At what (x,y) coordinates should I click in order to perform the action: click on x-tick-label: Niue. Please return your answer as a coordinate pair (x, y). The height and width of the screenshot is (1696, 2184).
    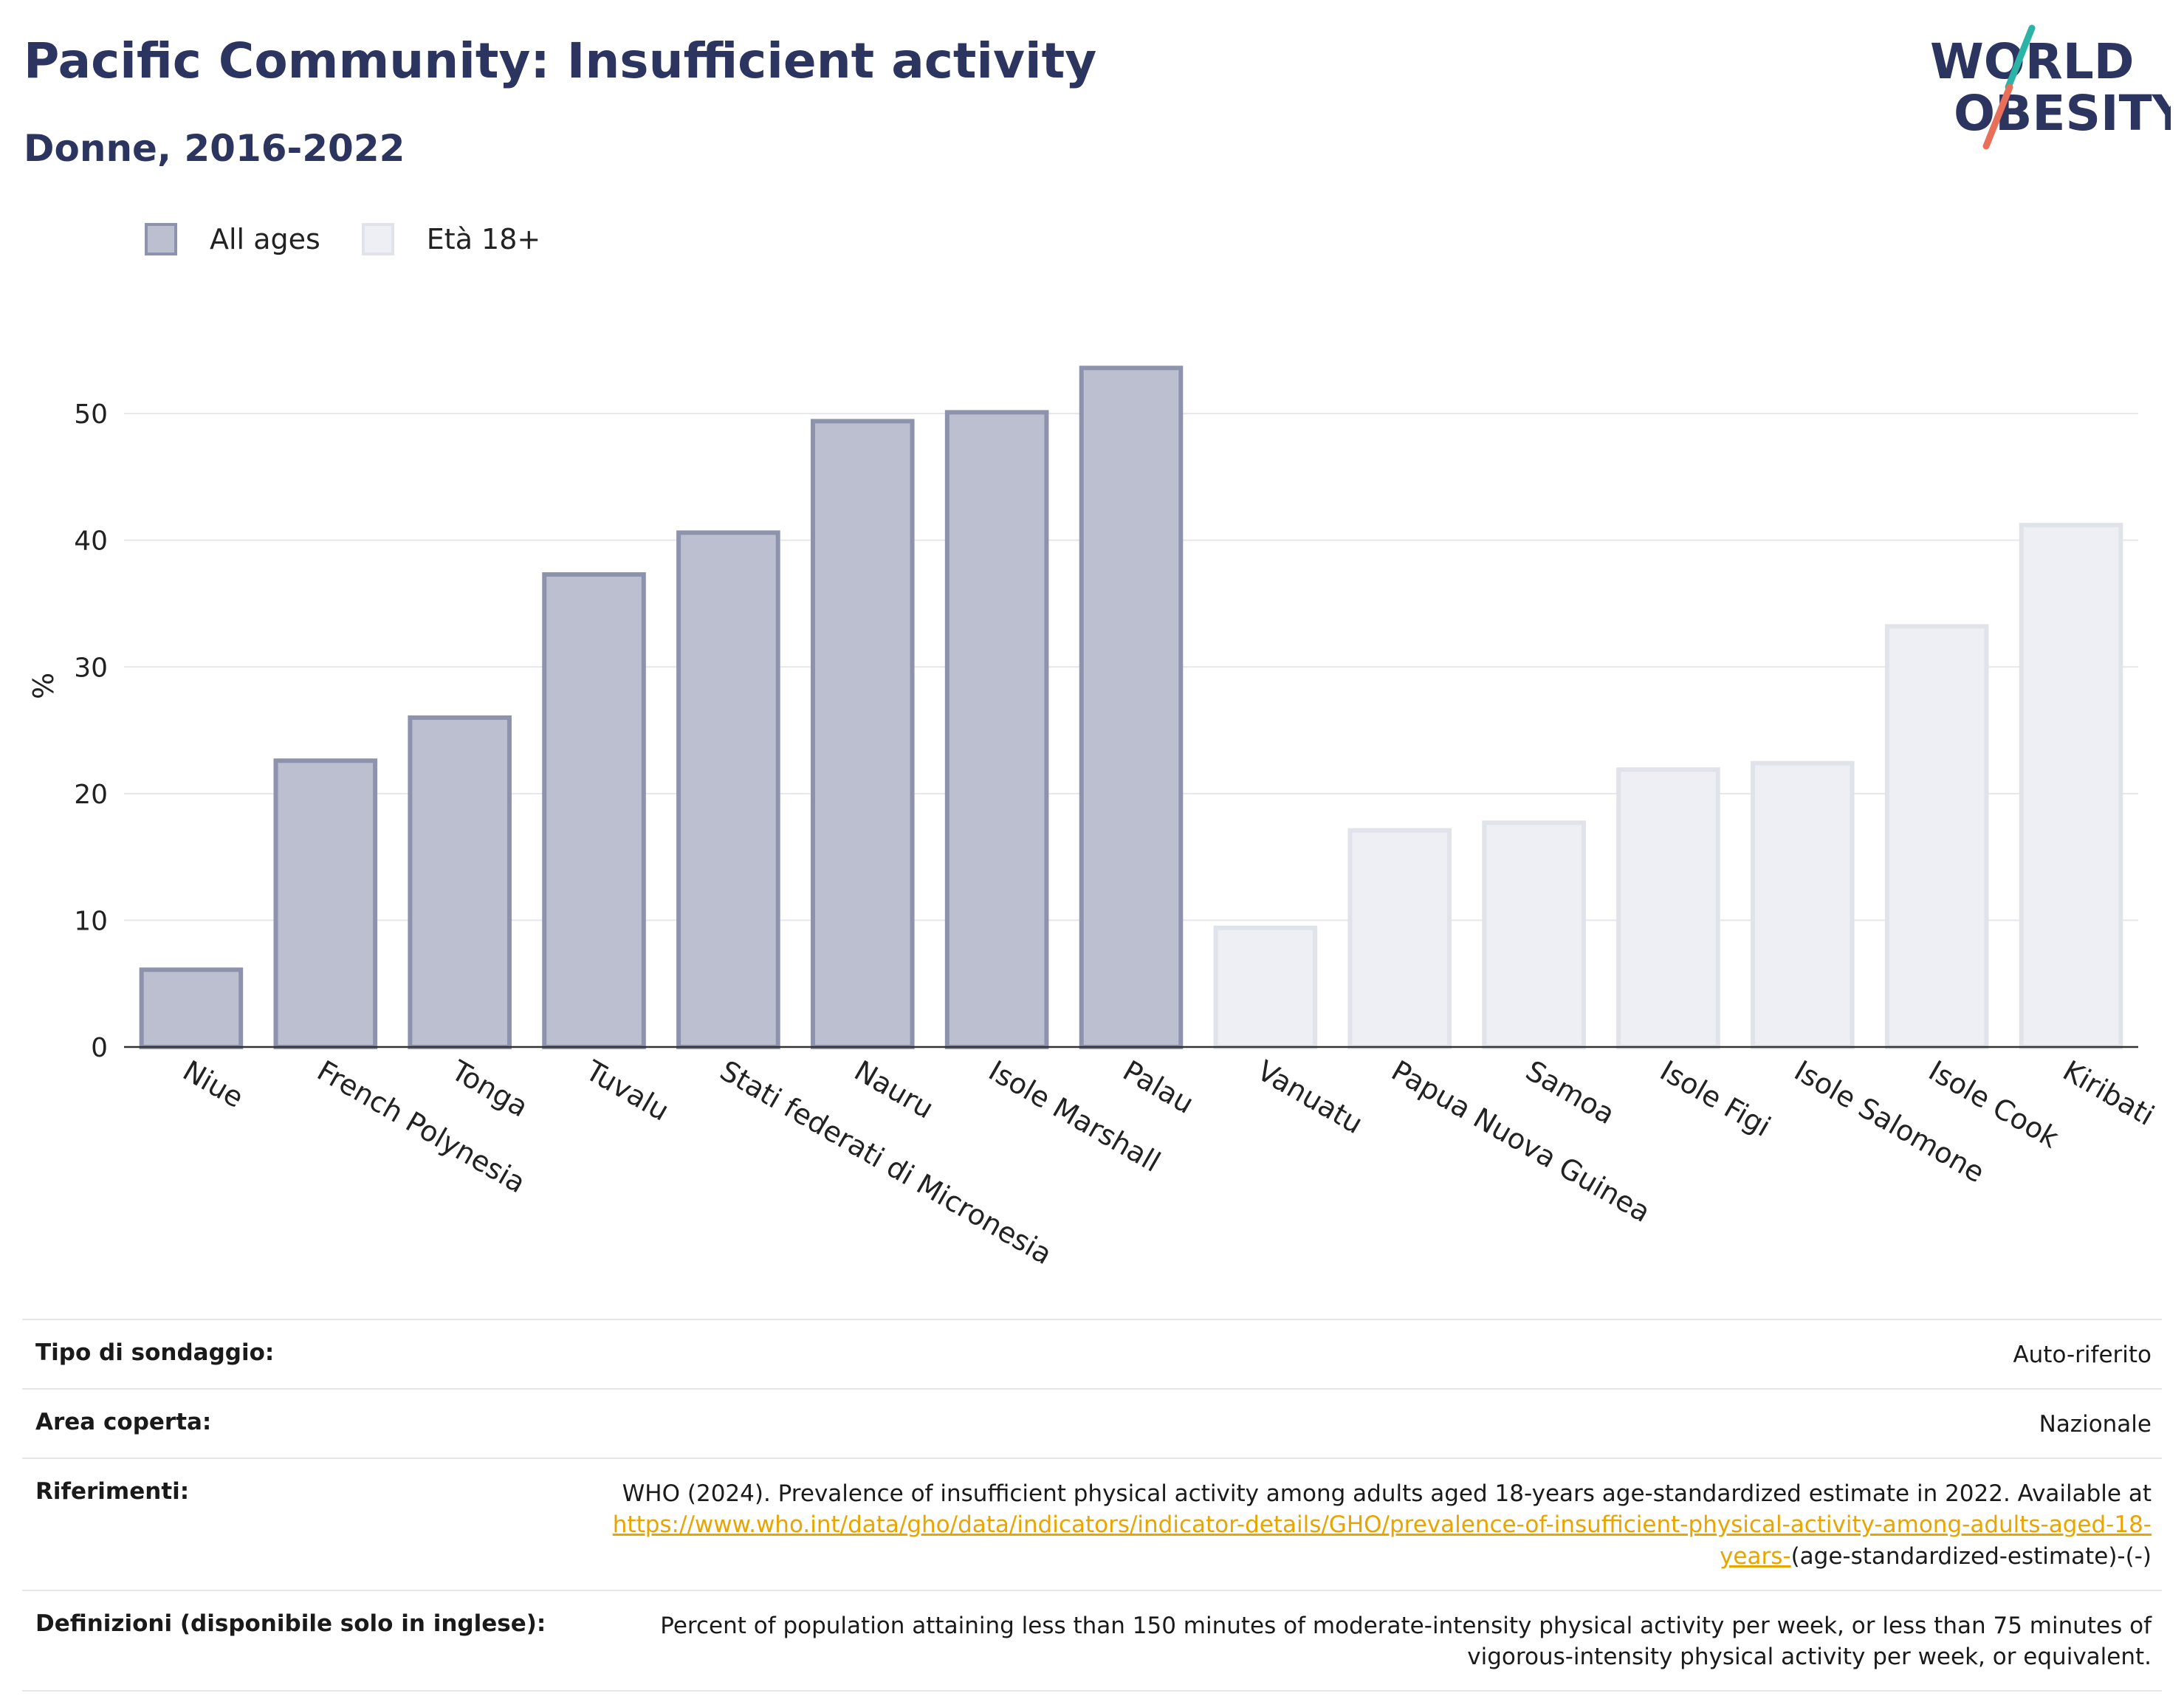
    Looking at the image, I should click on (213, 1084).